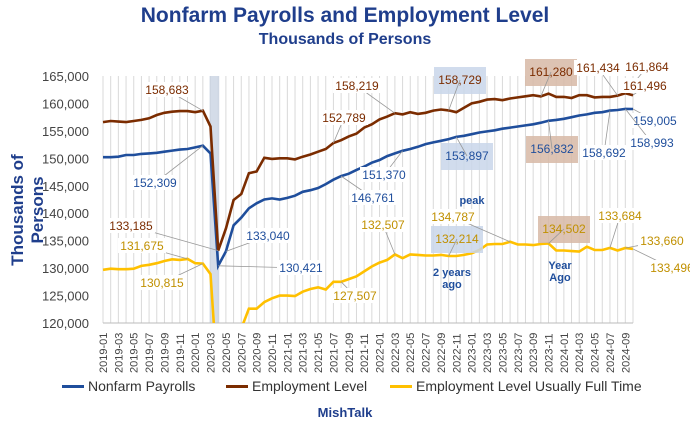 Image resolution: width=690 pixels, height=435 pixels. I want to click on x-tick-label: 2020-09, so click(258, 353).